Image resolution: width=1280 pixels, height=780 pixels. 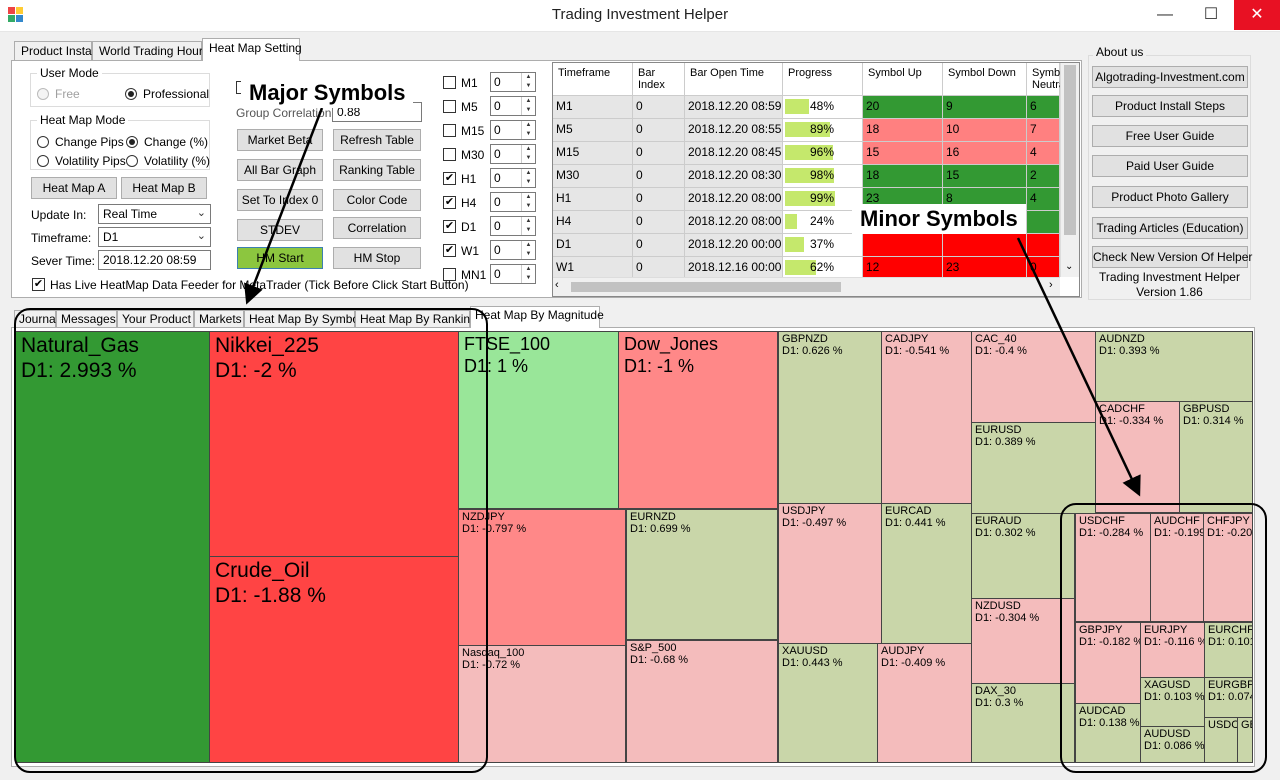 What do you see at coordinates (377, 140) in the screenshot?
I see `refresh-table-button: Refresh Table` at bounding box center [377, 140].